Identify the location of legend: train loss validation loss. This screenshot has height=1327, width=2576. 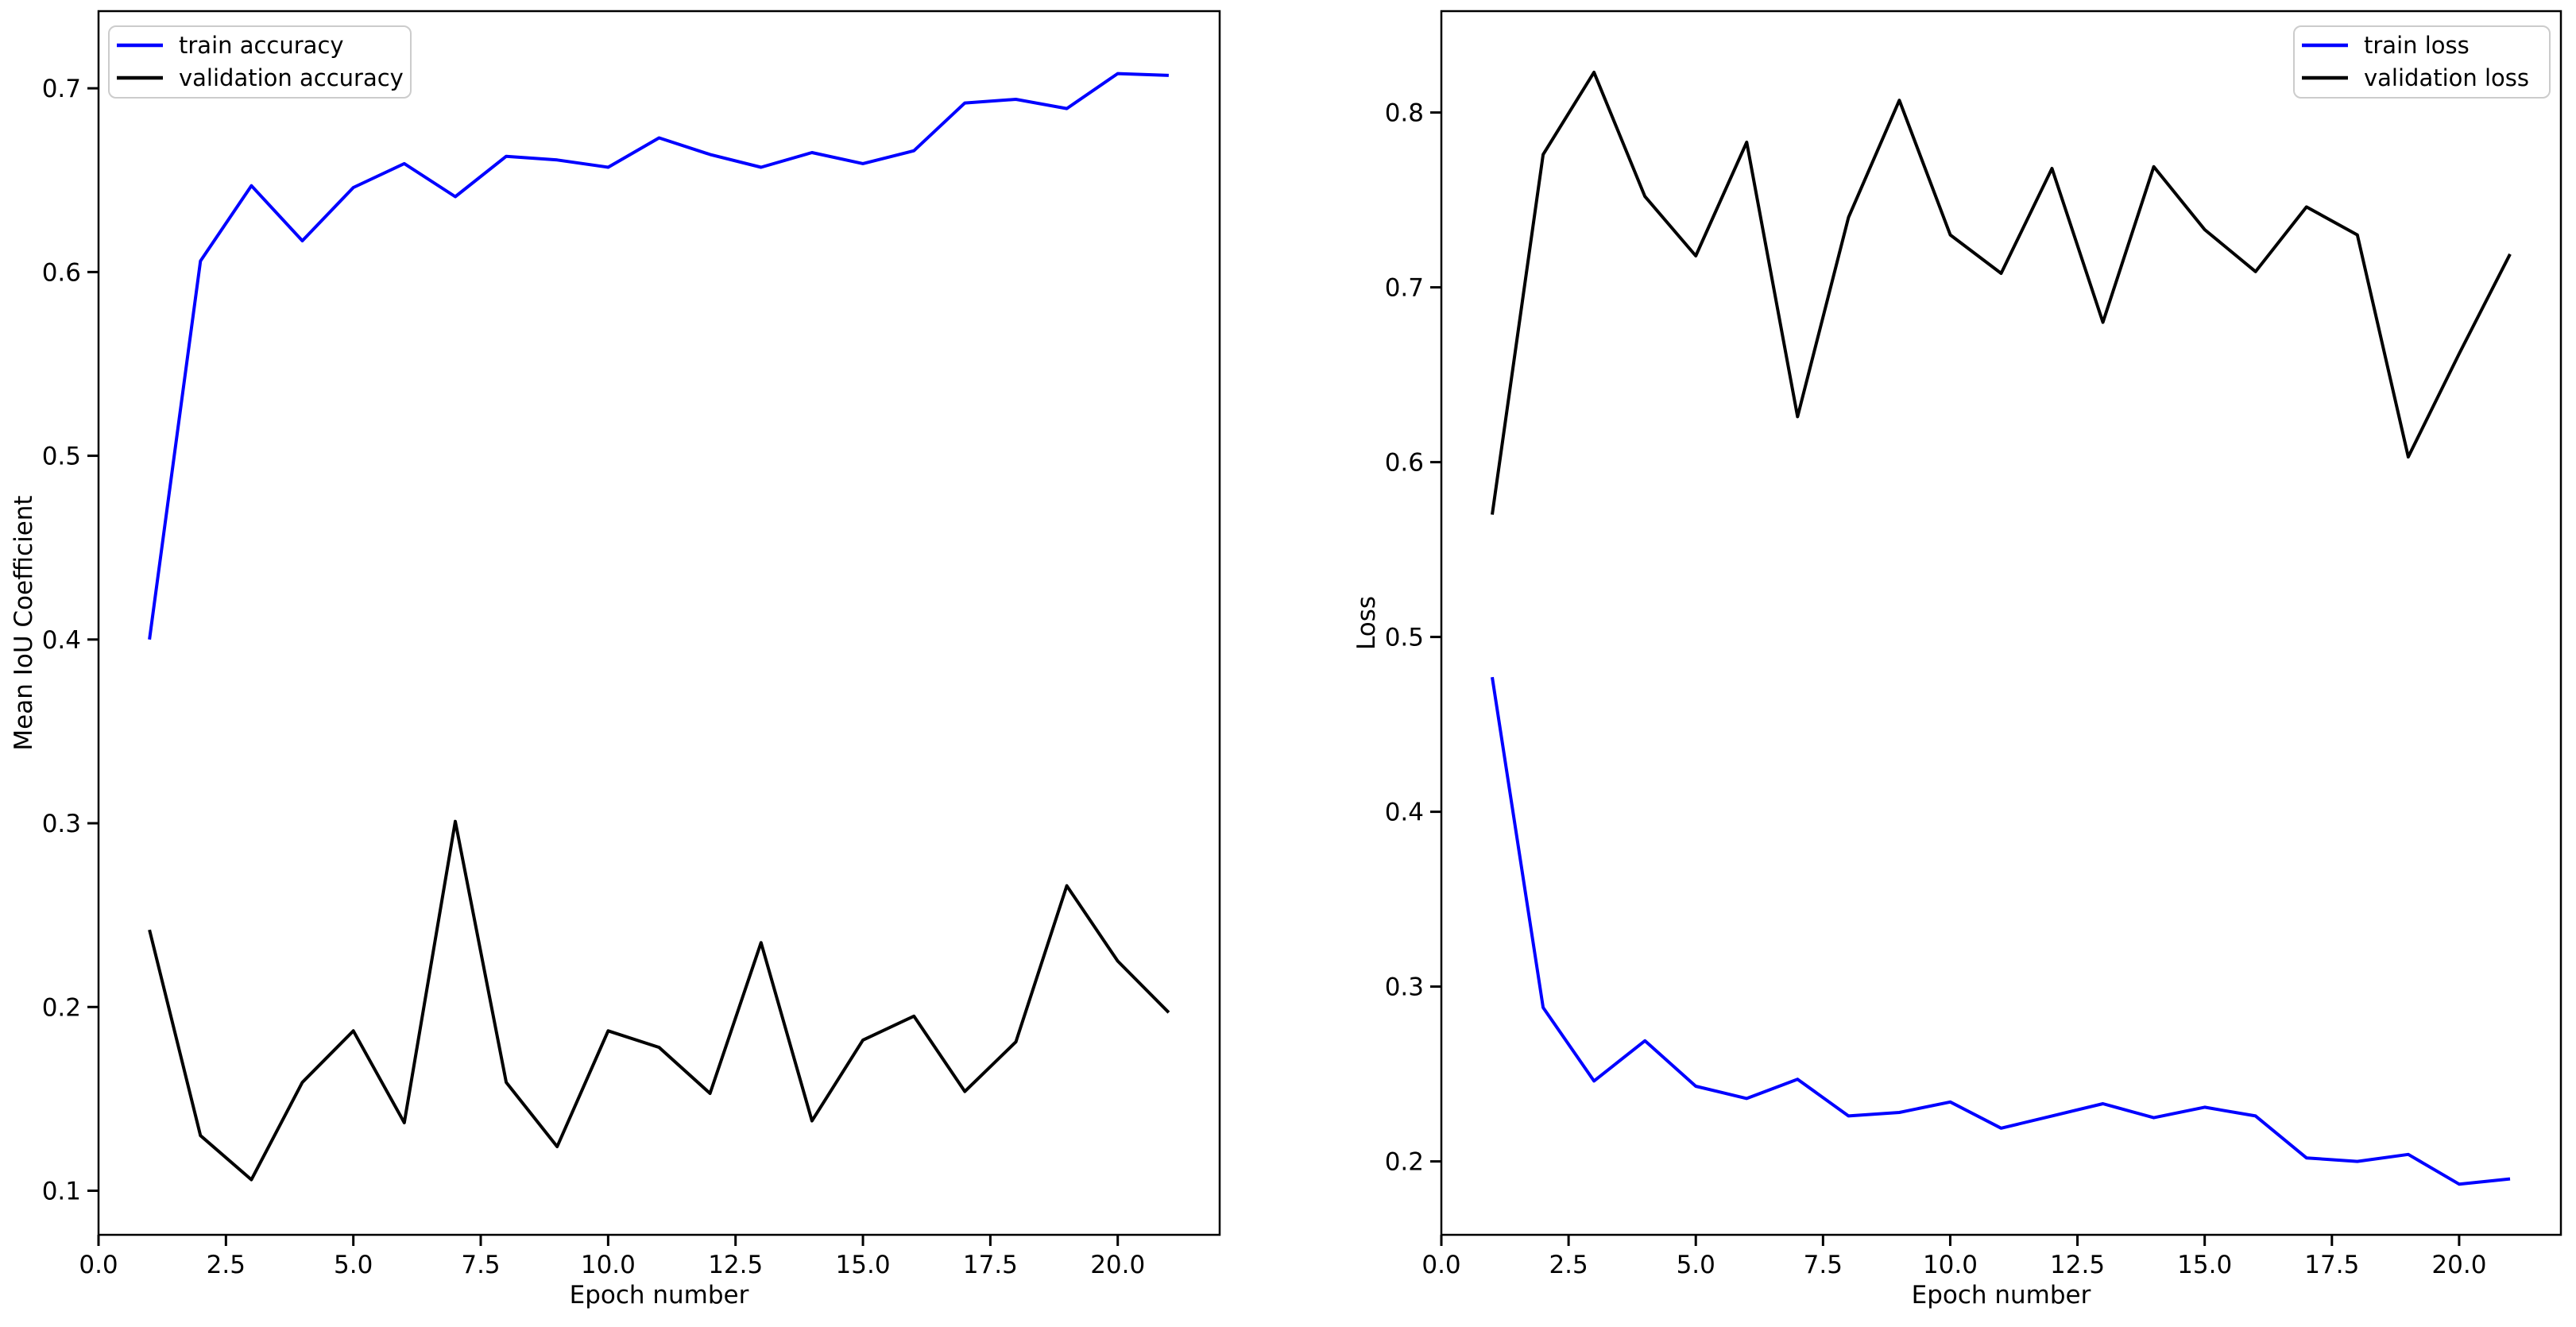
(2422, 62).